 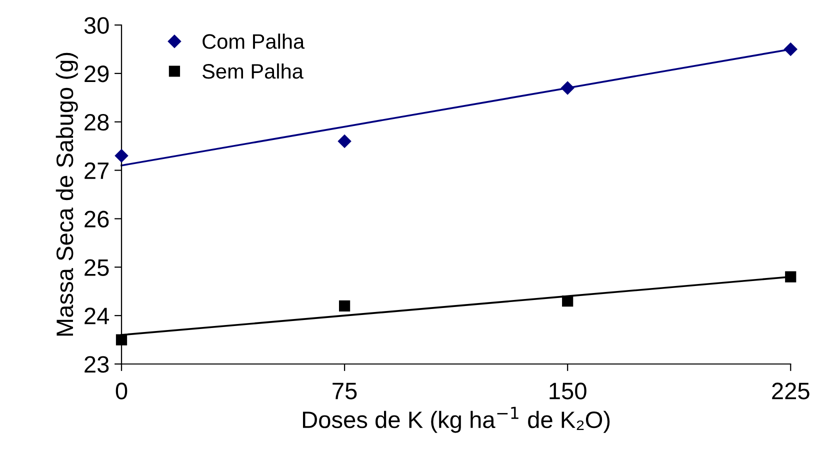 I want to click on x-tick-label: 150, so click(x=568, y=391).